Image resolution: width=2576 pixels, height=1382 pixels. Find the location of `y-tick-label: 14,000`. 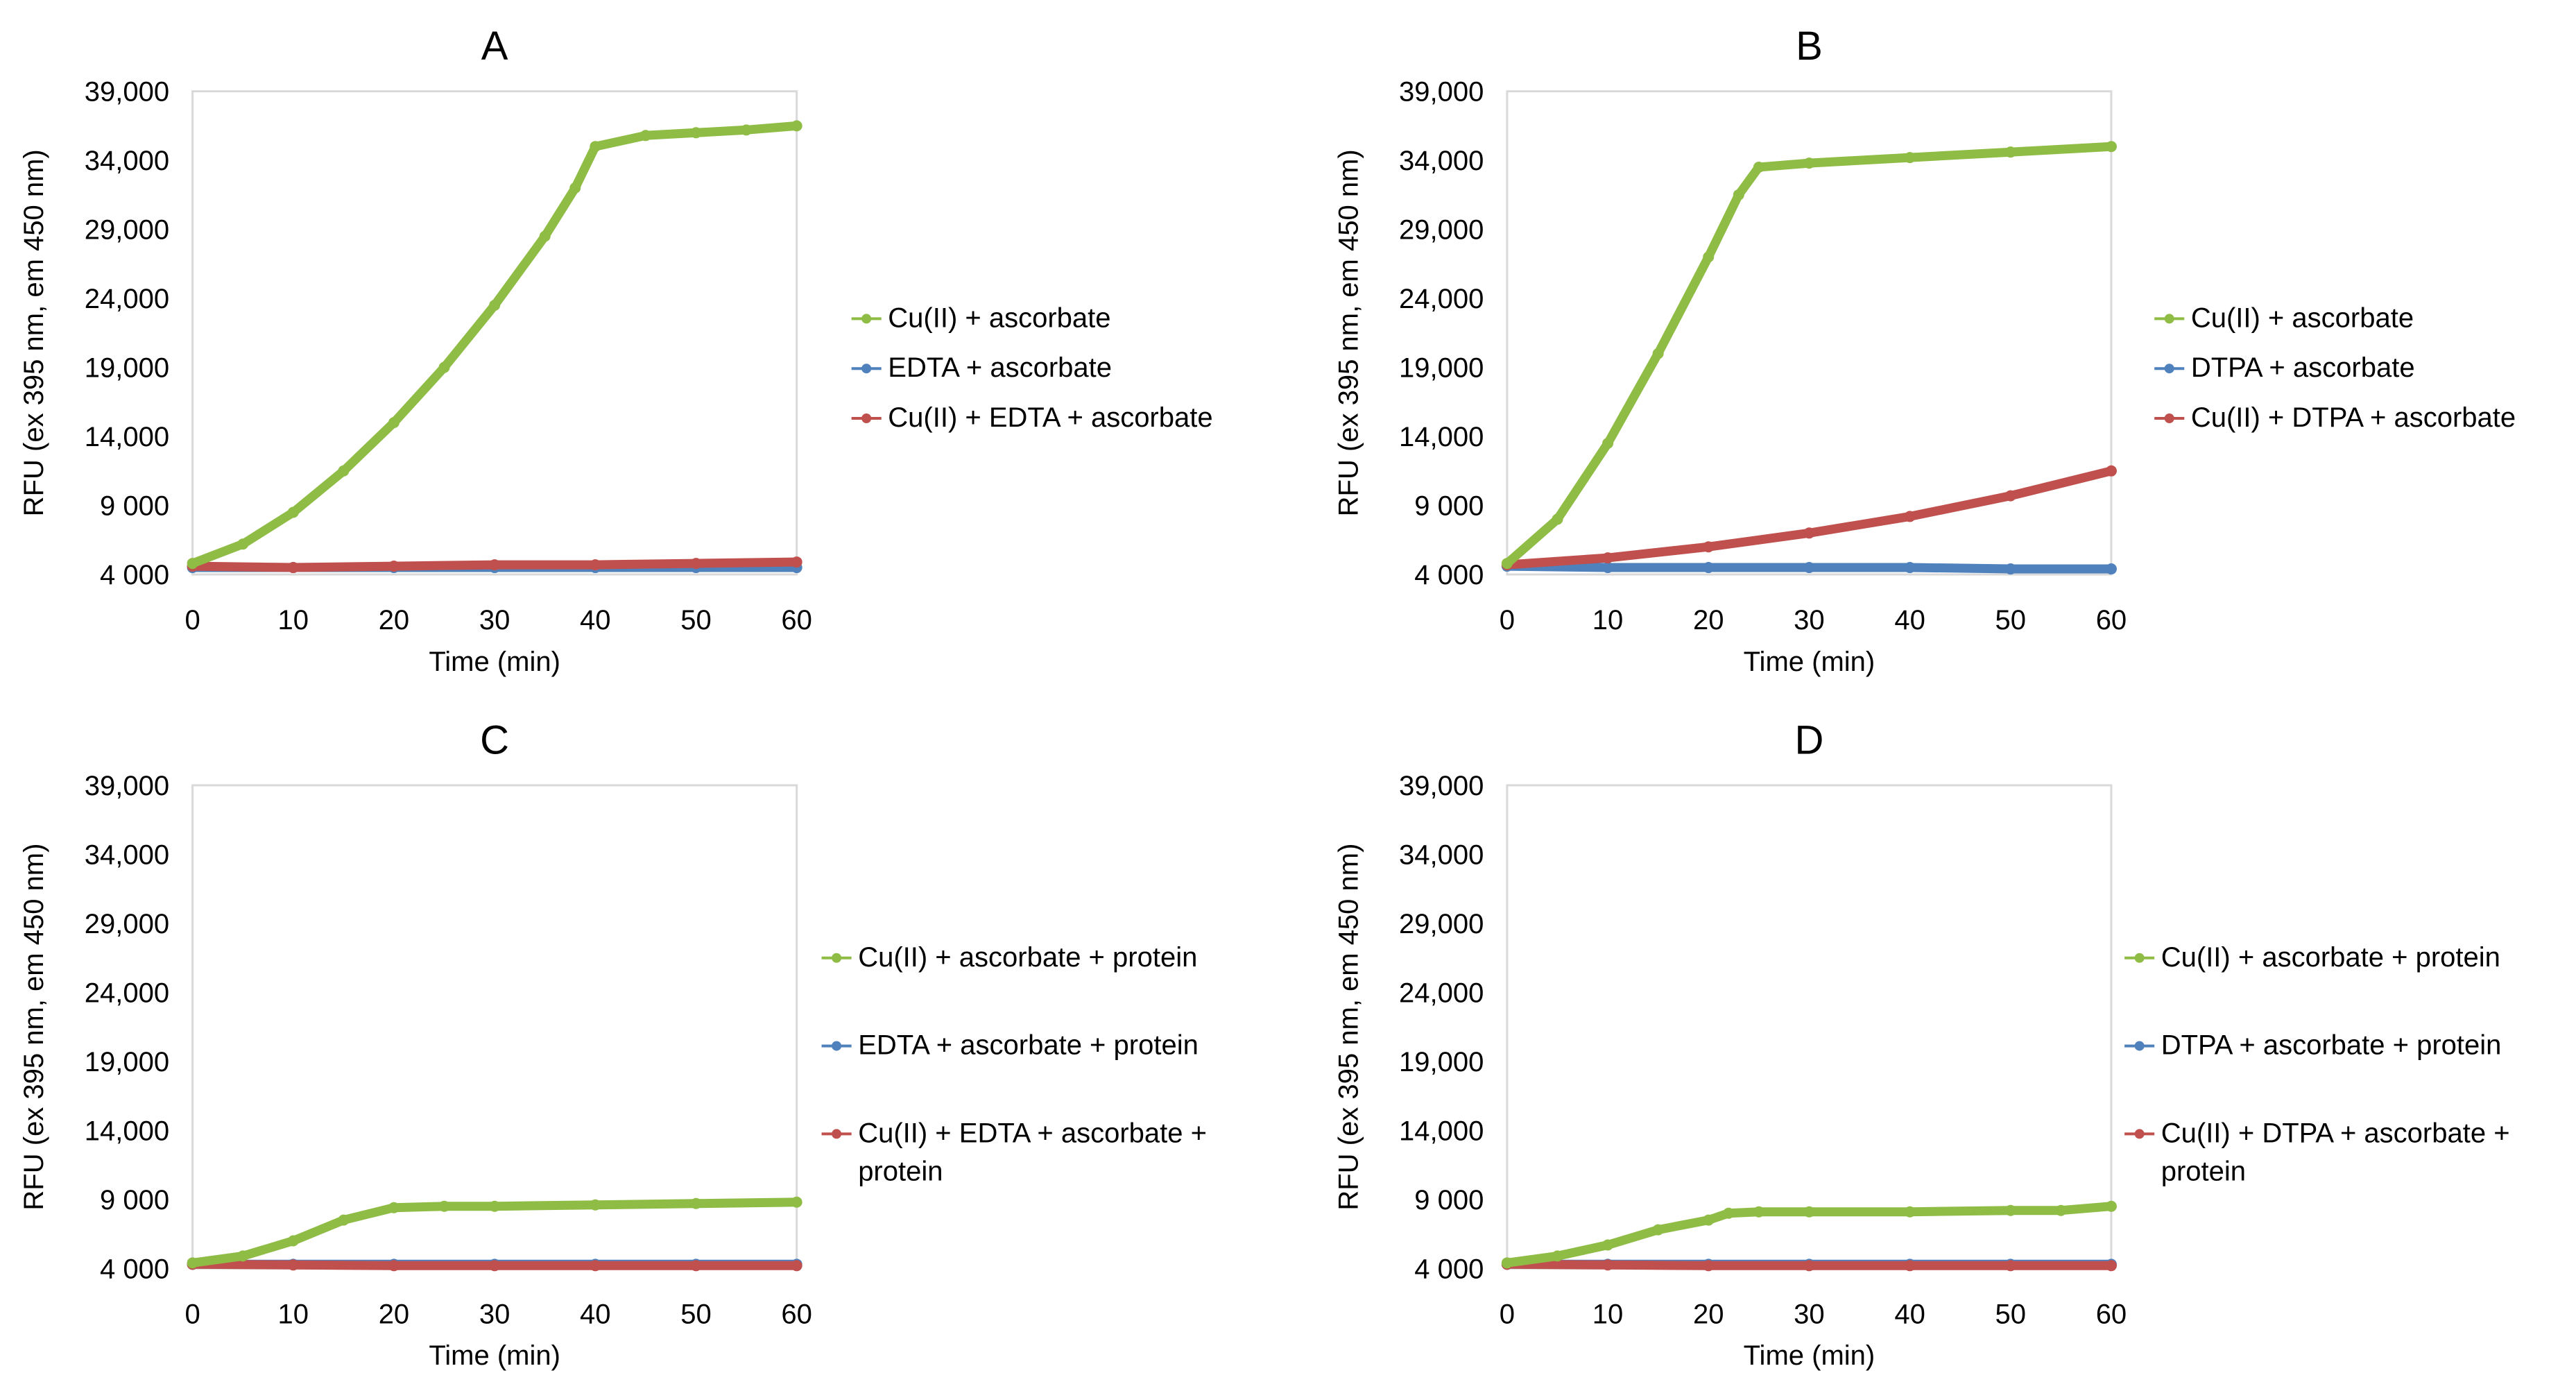

y-tick-label: 14,000 is located at coordinates (1441, 1131).